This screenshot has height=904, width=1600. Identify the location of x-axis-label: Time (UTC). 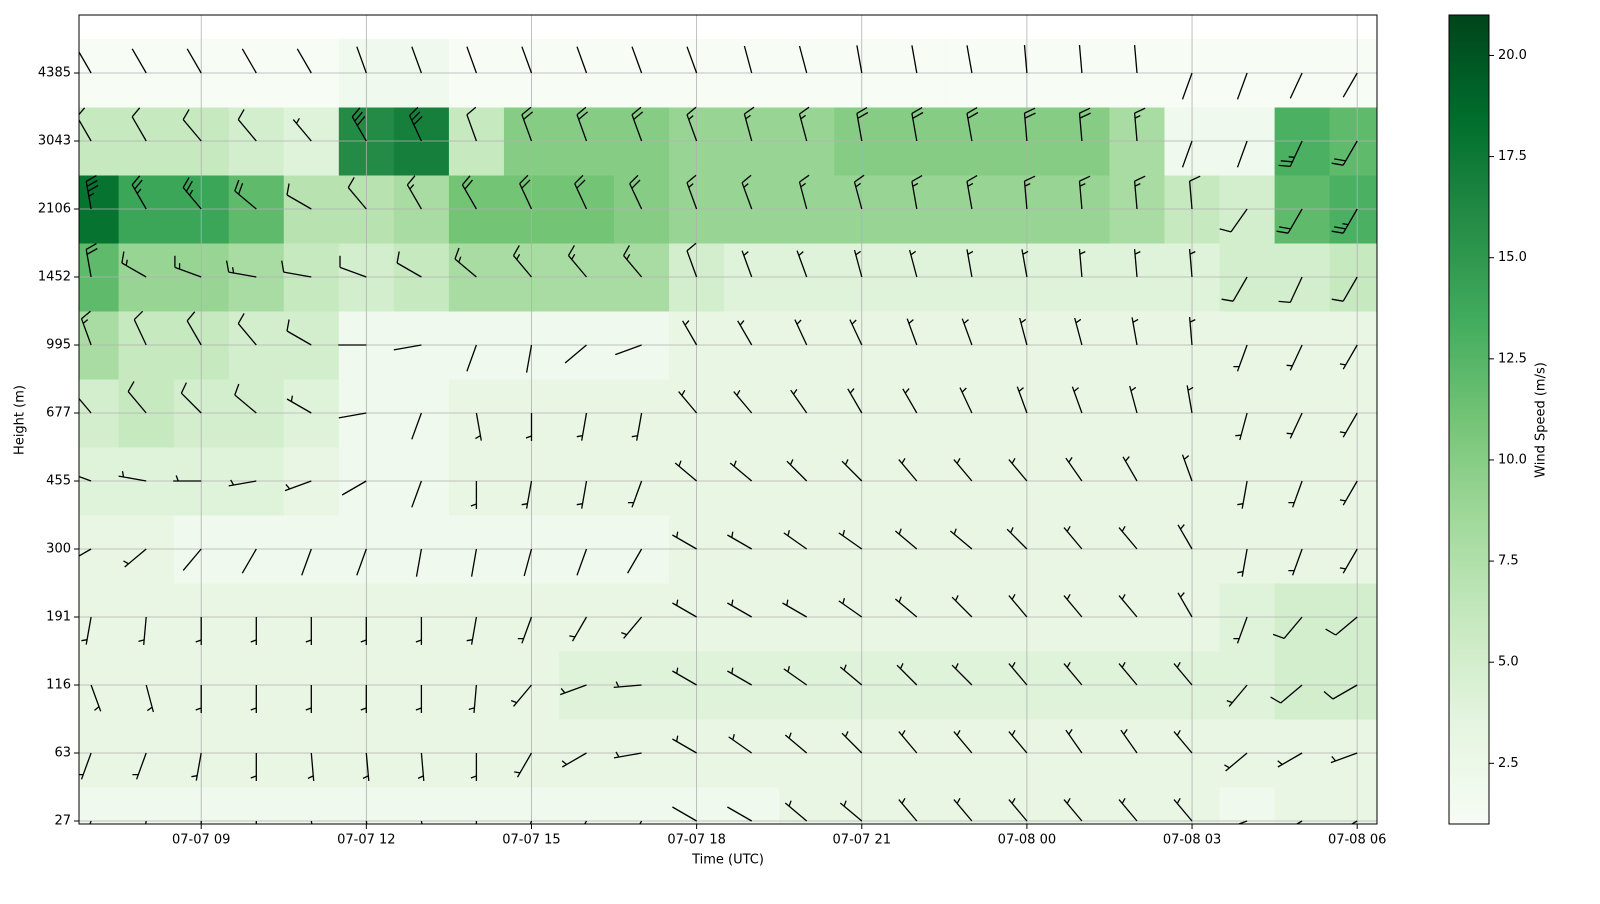
(727, 860).